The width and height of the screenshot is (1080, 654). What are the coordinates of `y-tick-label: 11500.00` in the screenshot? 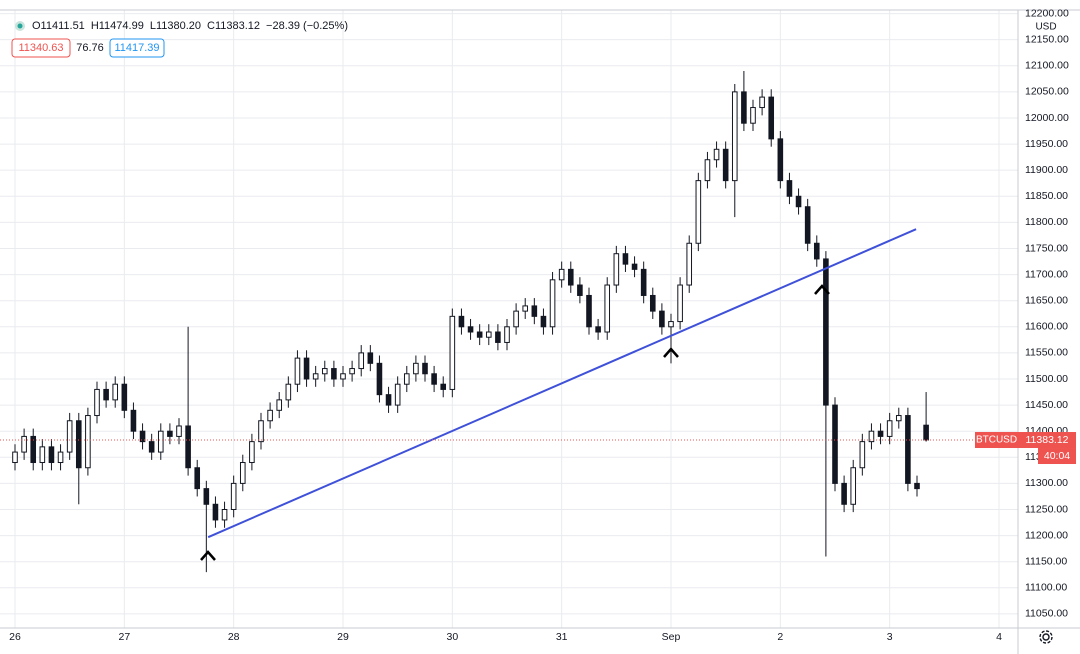 It's located at (1046, 379).